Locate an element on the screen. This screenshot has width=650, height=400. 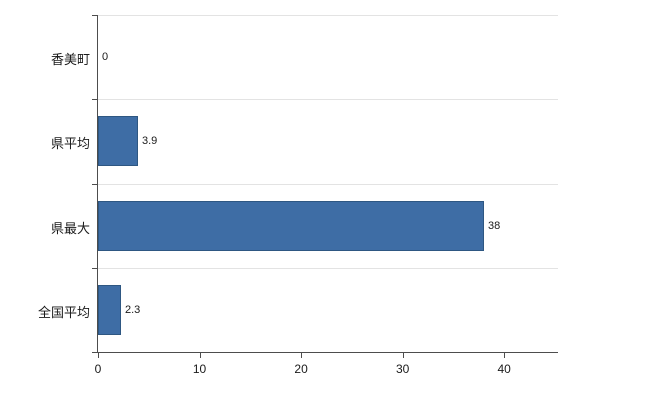
x-axis-tick-label: 10 is located at coordinates (199, 369).